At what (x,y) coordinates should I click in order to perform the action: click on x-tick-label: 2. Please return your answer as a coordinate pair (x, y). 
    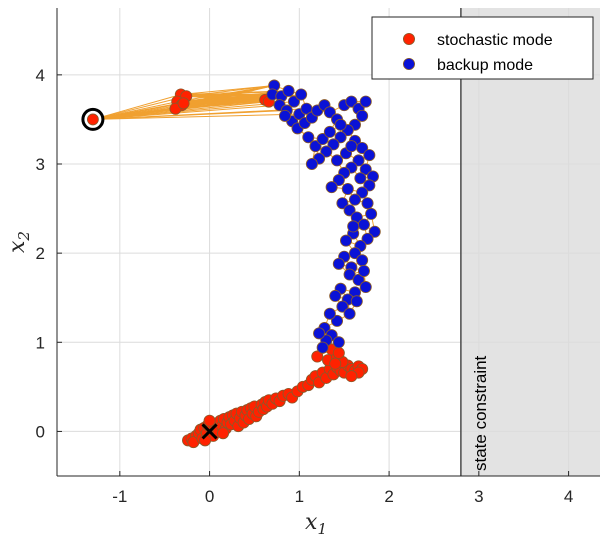
    Looking at the image, I should click on (388, 496).